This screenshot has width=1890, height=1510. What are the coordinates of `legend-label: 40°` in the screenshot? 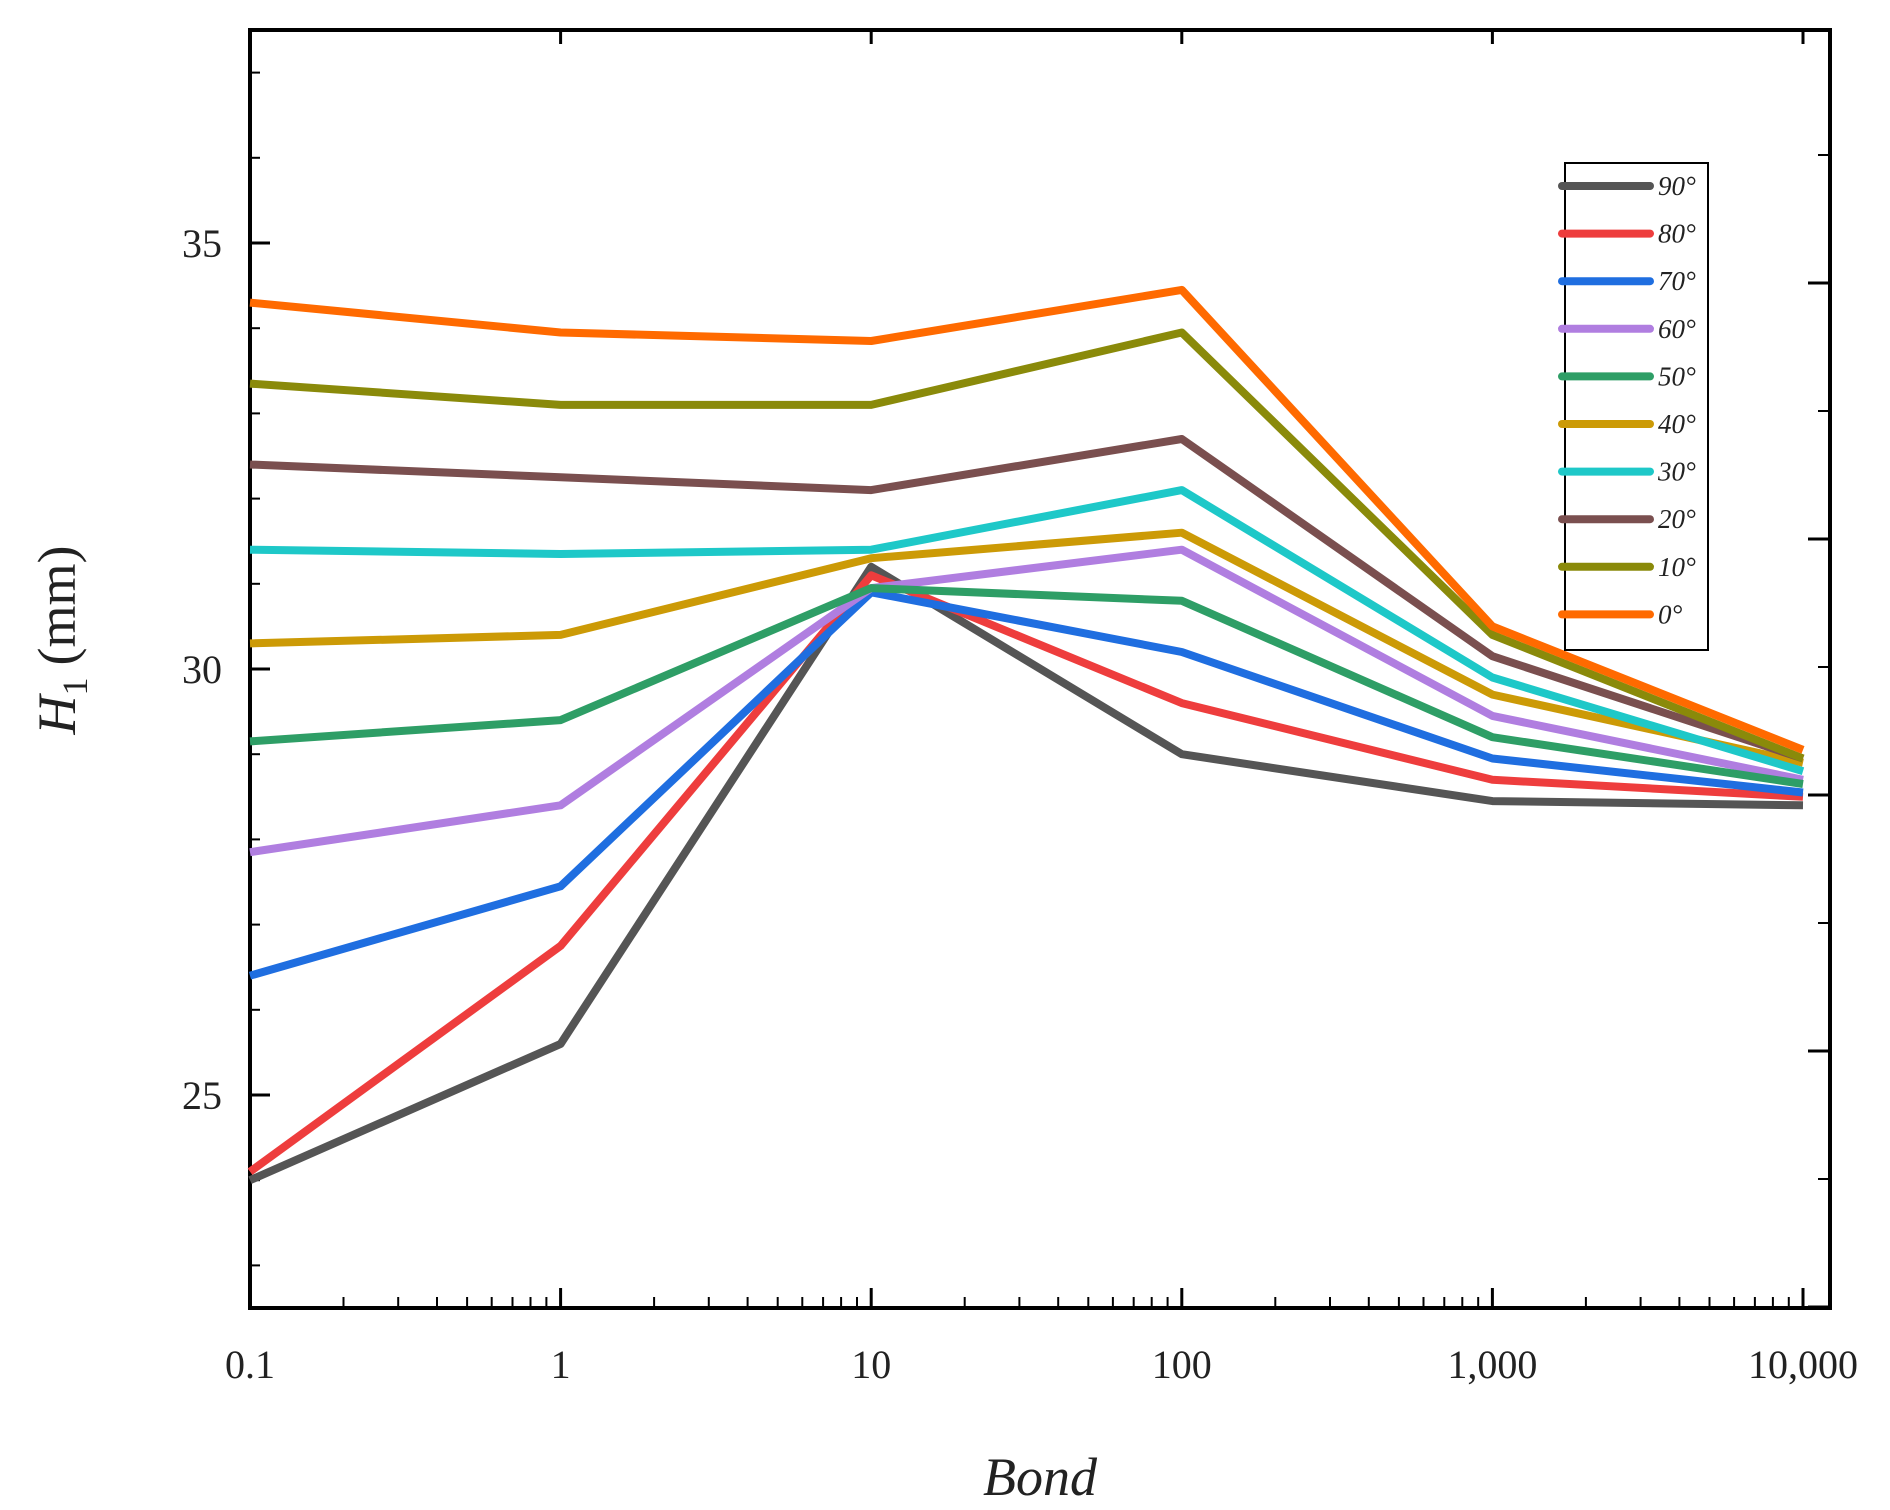 It's located at (1677, 424).